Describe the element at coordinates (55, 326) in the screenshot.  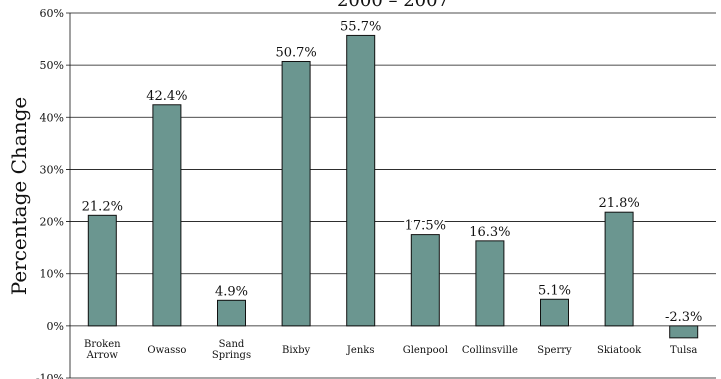
I see `y-tick-label: 0%` at that location.